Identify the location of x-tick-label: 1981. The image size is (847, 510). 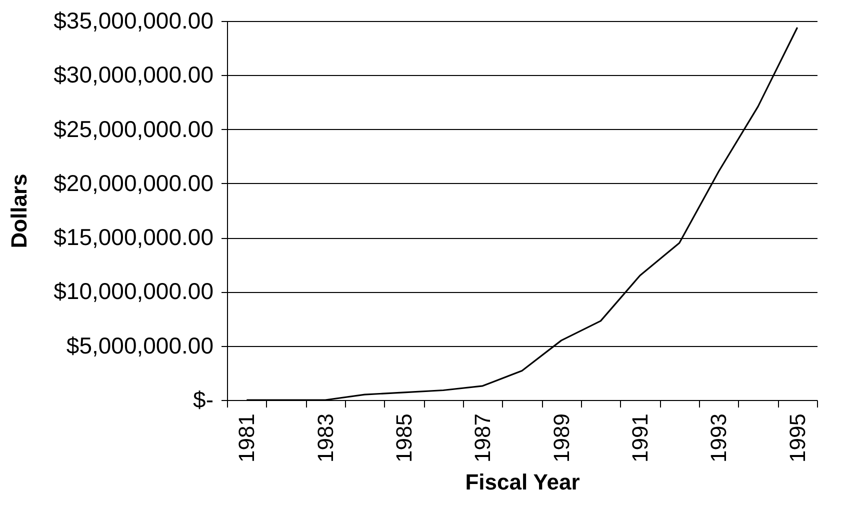
(247, 438).